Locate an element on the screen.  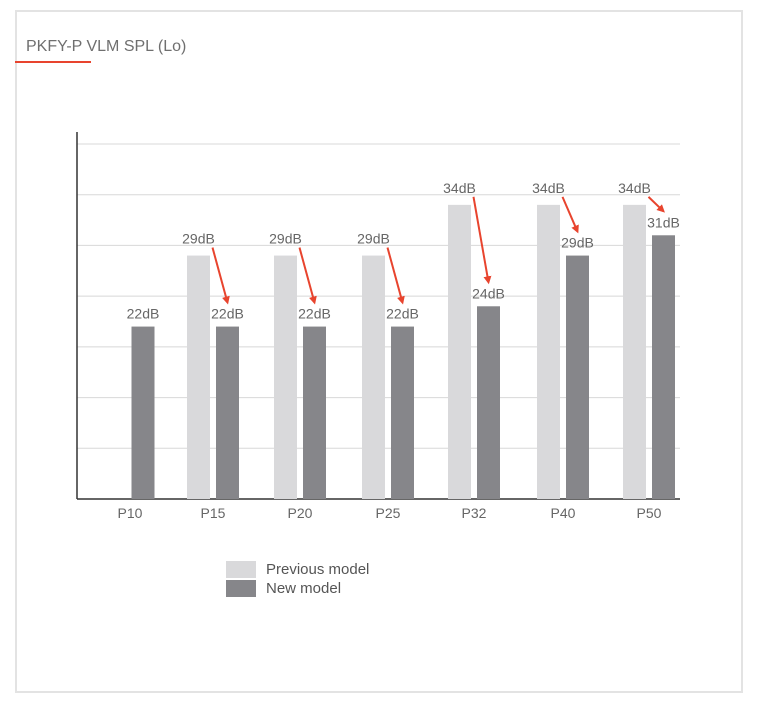
chart-title: PKFY-P VLM SPL (Lo) is located at coordinates (106, 46).